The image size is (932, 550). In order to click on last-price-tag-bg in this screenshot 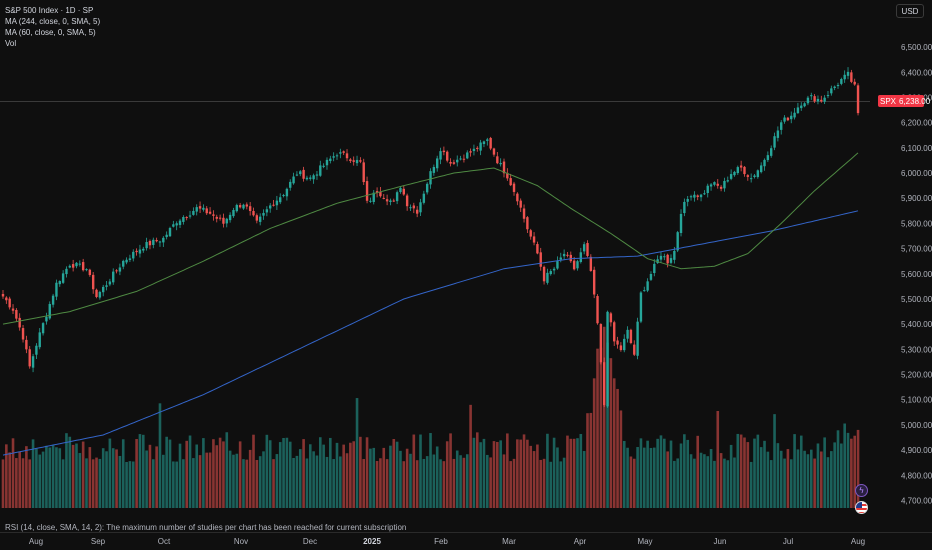, I will do `click(901, 101)`.